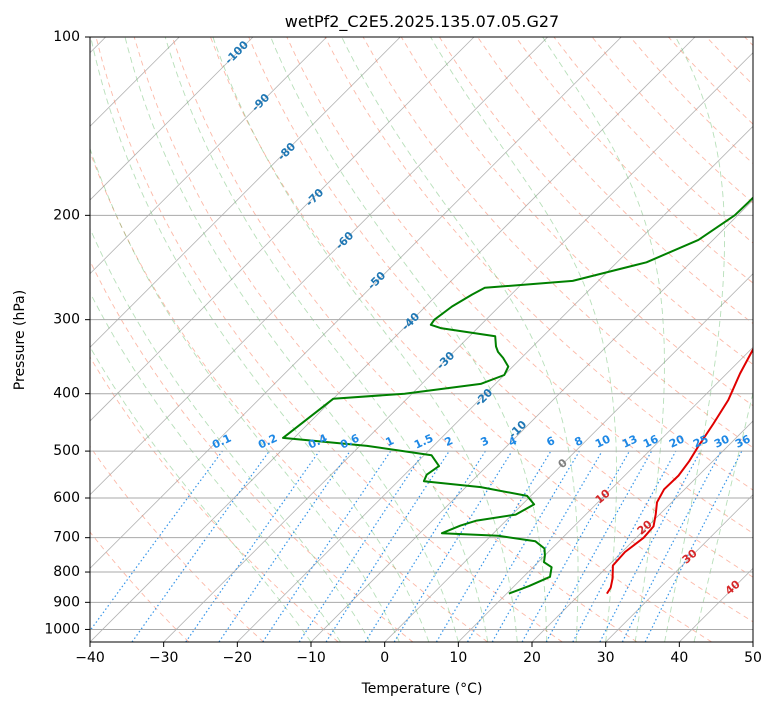  Describe the element at coordinates (422, 22) in the screenshot. I see `chart-title: wetPf2_C2E5.2025.135.07.05.G27` at that location.